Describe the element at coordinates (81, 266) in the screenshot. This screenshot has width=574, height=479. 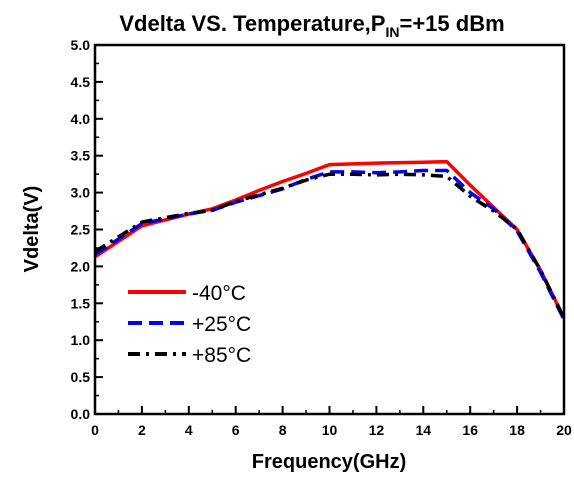
I see `y-tick-label: 2.0` at that location.